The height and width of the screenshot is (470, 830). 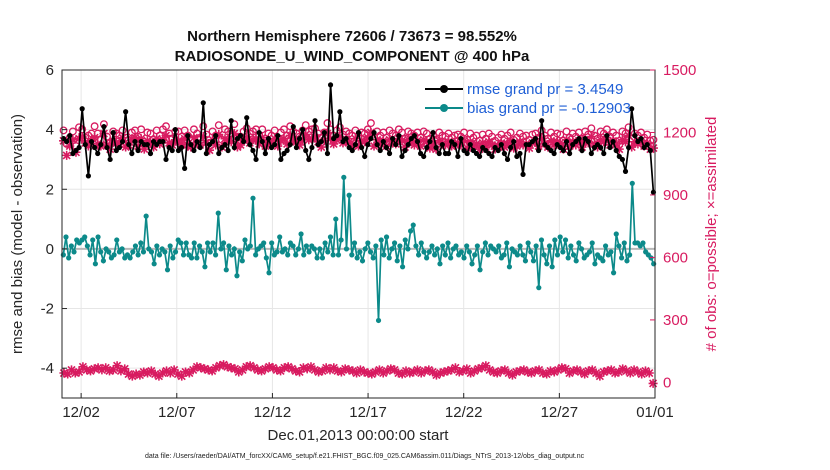 What do you see at coordinates (47, 309) in the screenshot?
I see `y-tick-label: -2` at bounding box center [47, 309].